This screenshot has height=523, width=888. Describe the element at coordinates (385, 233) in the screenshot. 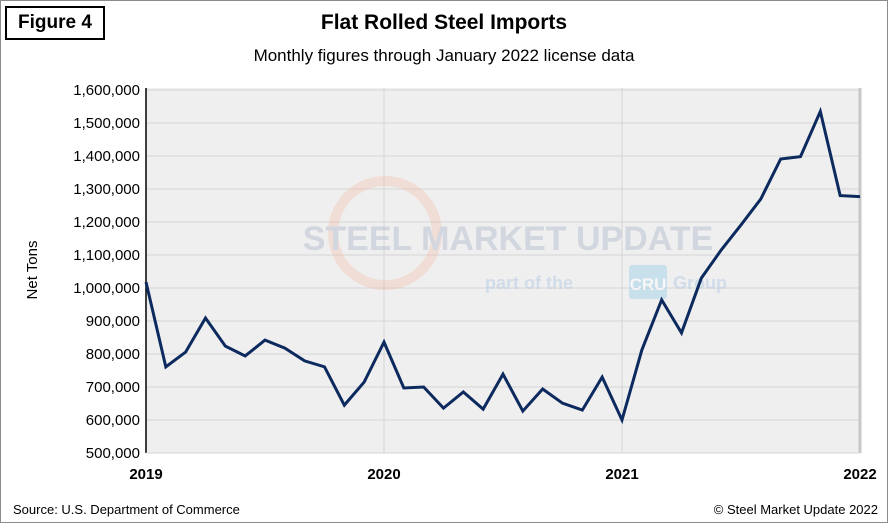

I see `watermark-logo-icon` at that location.